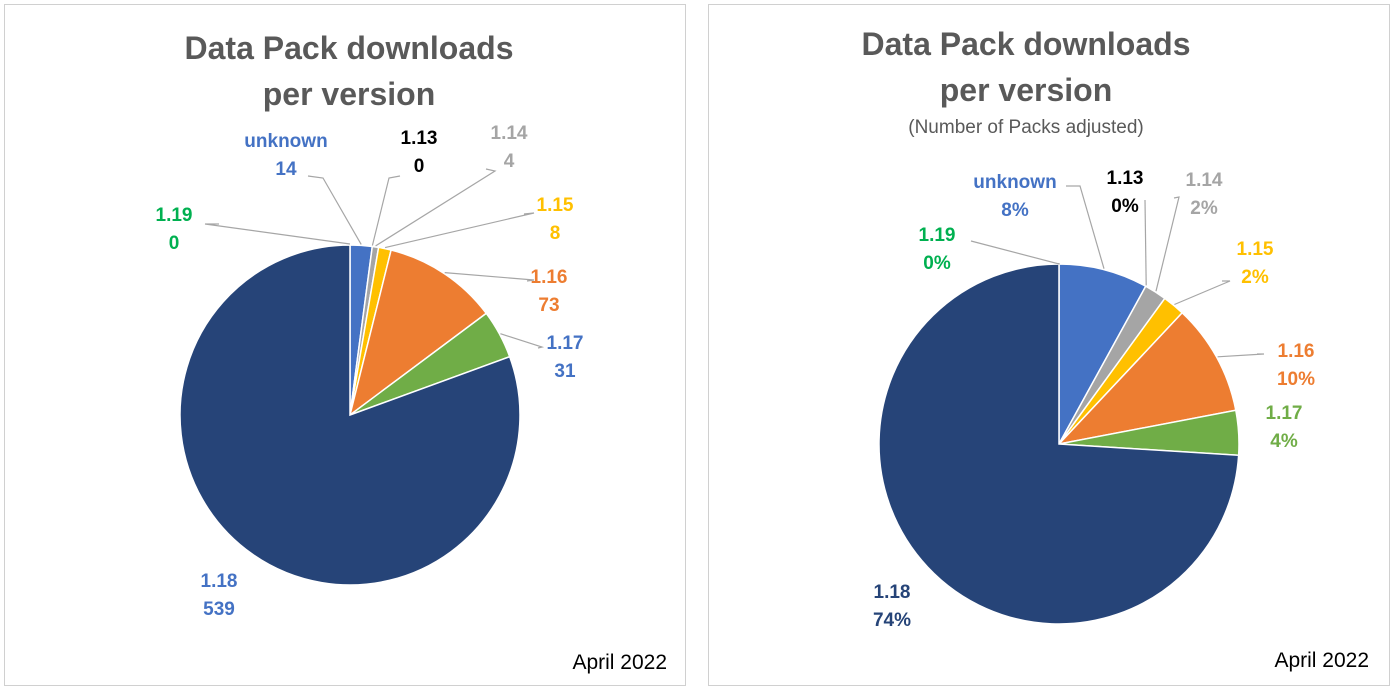 This screenshot has width=1392, height=690. I want to click on data-label-value-1-15: 8, so click(555, 233).